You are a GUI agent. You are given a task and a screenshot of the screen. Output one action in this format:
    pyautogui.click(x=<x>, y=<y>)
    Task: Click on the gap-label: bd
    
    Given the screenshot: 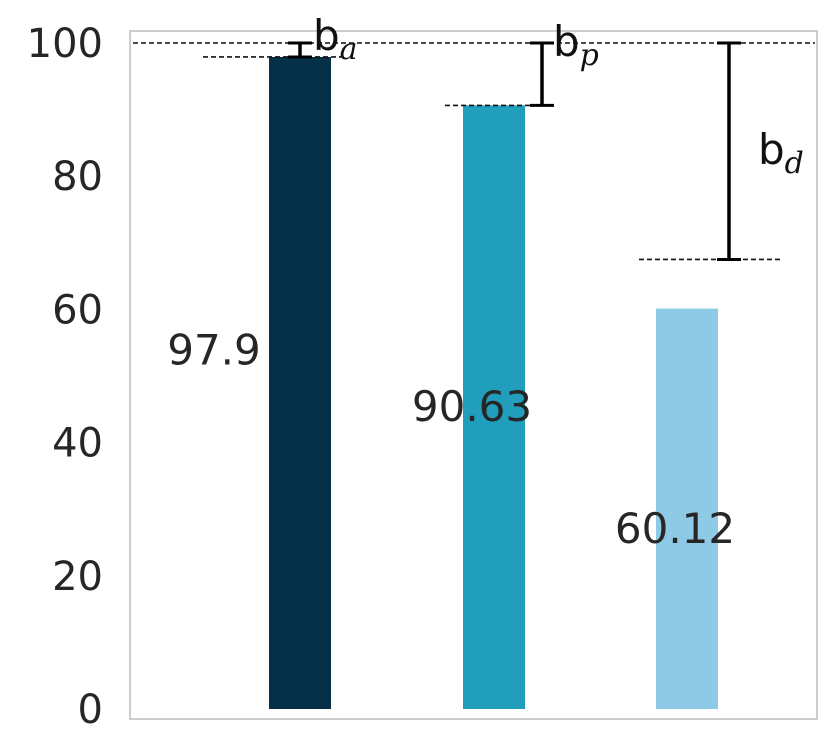 What is the action you would take?
    pyautogui.click(x=781, y=153)
    